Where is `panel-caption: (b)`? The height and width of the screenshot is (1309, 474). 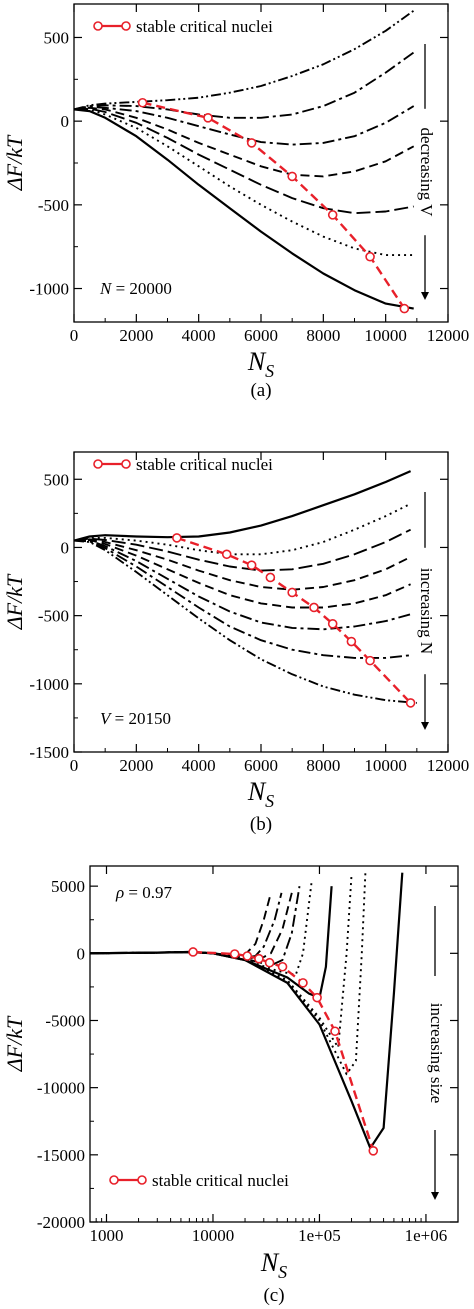
panel-caption: (b) is located at coordinates (261, 824).